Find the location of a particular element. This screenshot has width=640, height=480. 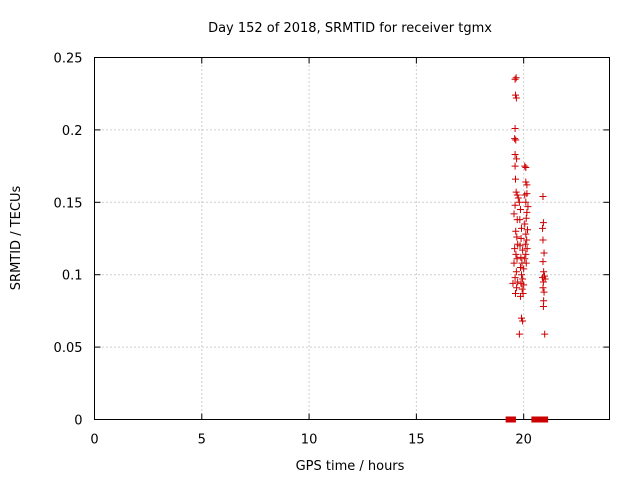

y-tick-label: 0.05 is located at coordinates (68, 348).